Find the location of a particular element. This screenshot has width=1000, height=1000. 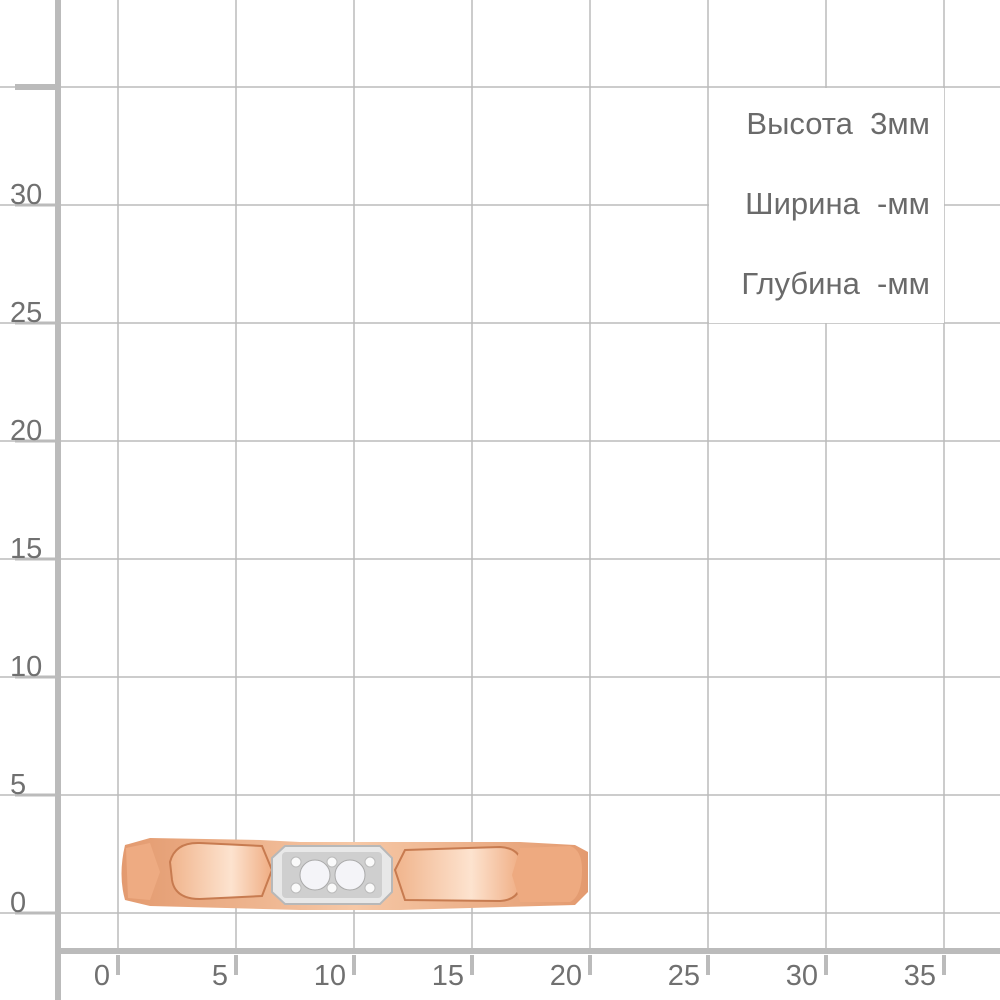

spec-height: Высота 3мм is located at coordinates (838, 124).